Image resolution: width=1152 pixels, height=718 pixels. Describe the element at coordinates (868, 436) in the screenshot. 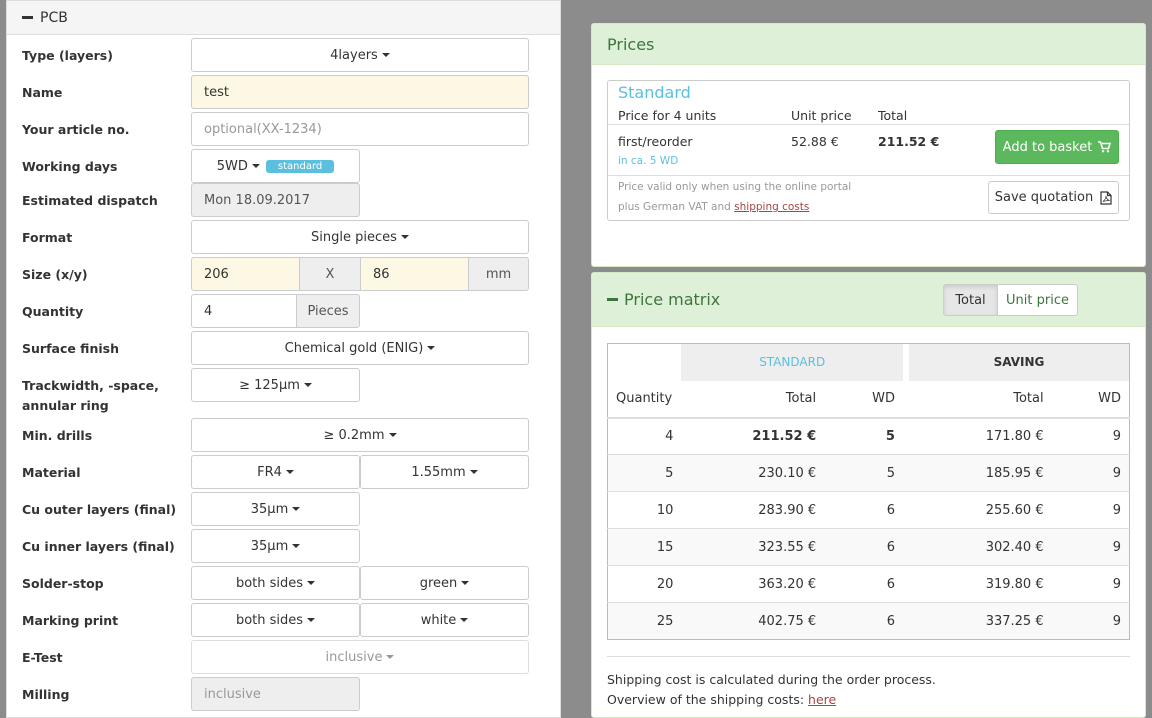

I see `matrix-row: 4 211.52 € 5 171.80 € 9` at that location.